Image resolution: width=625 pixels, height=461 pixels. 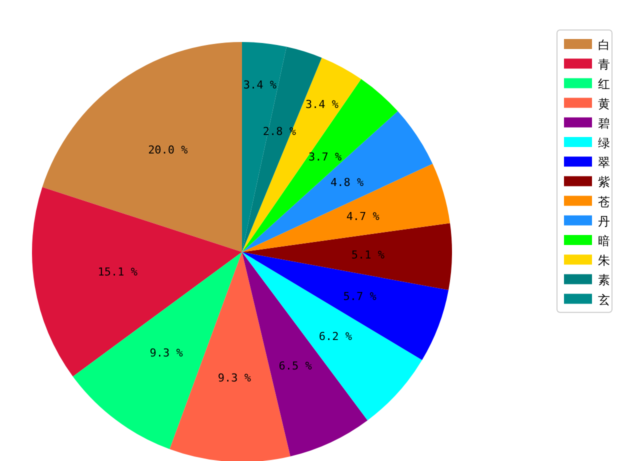 I want to click on data-label: 20.0 %, so click(x=168, y=150).